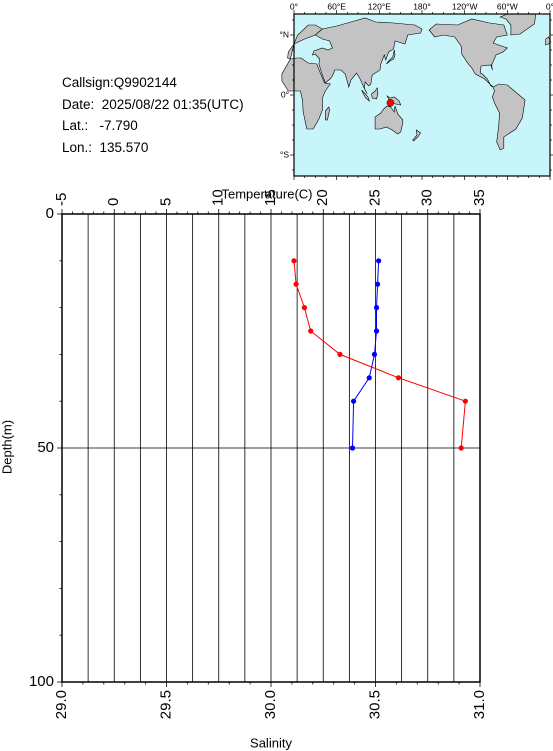 This screenshot has width=553, height=751. Describe the element at coordinates (61, 704) in the screenshot. I see `bottom-axis-tick-label: 29.0` at that location.